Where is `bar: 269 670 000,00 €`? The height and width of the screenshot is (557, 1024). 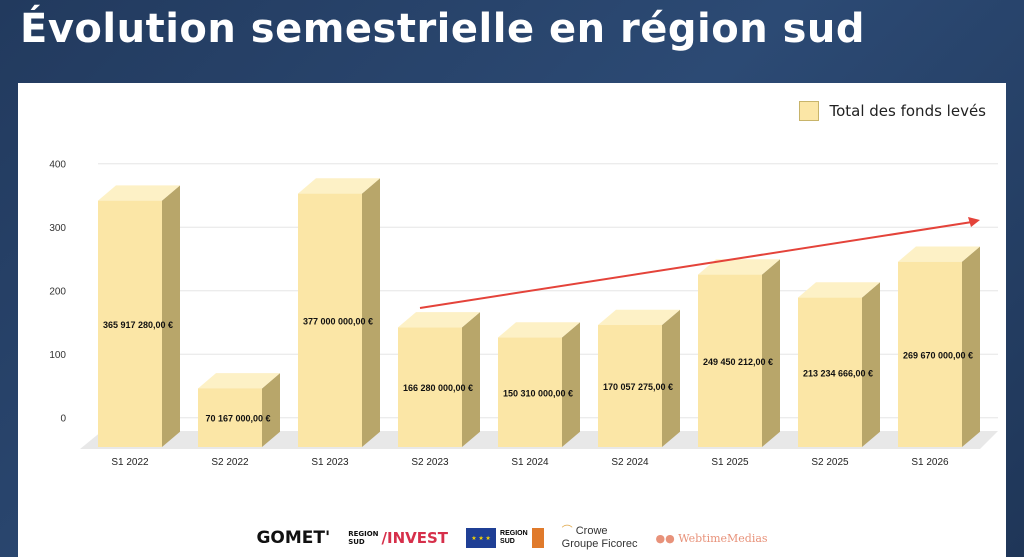
bar: 269 670 000,00 € is located at coordinates (939, 346).